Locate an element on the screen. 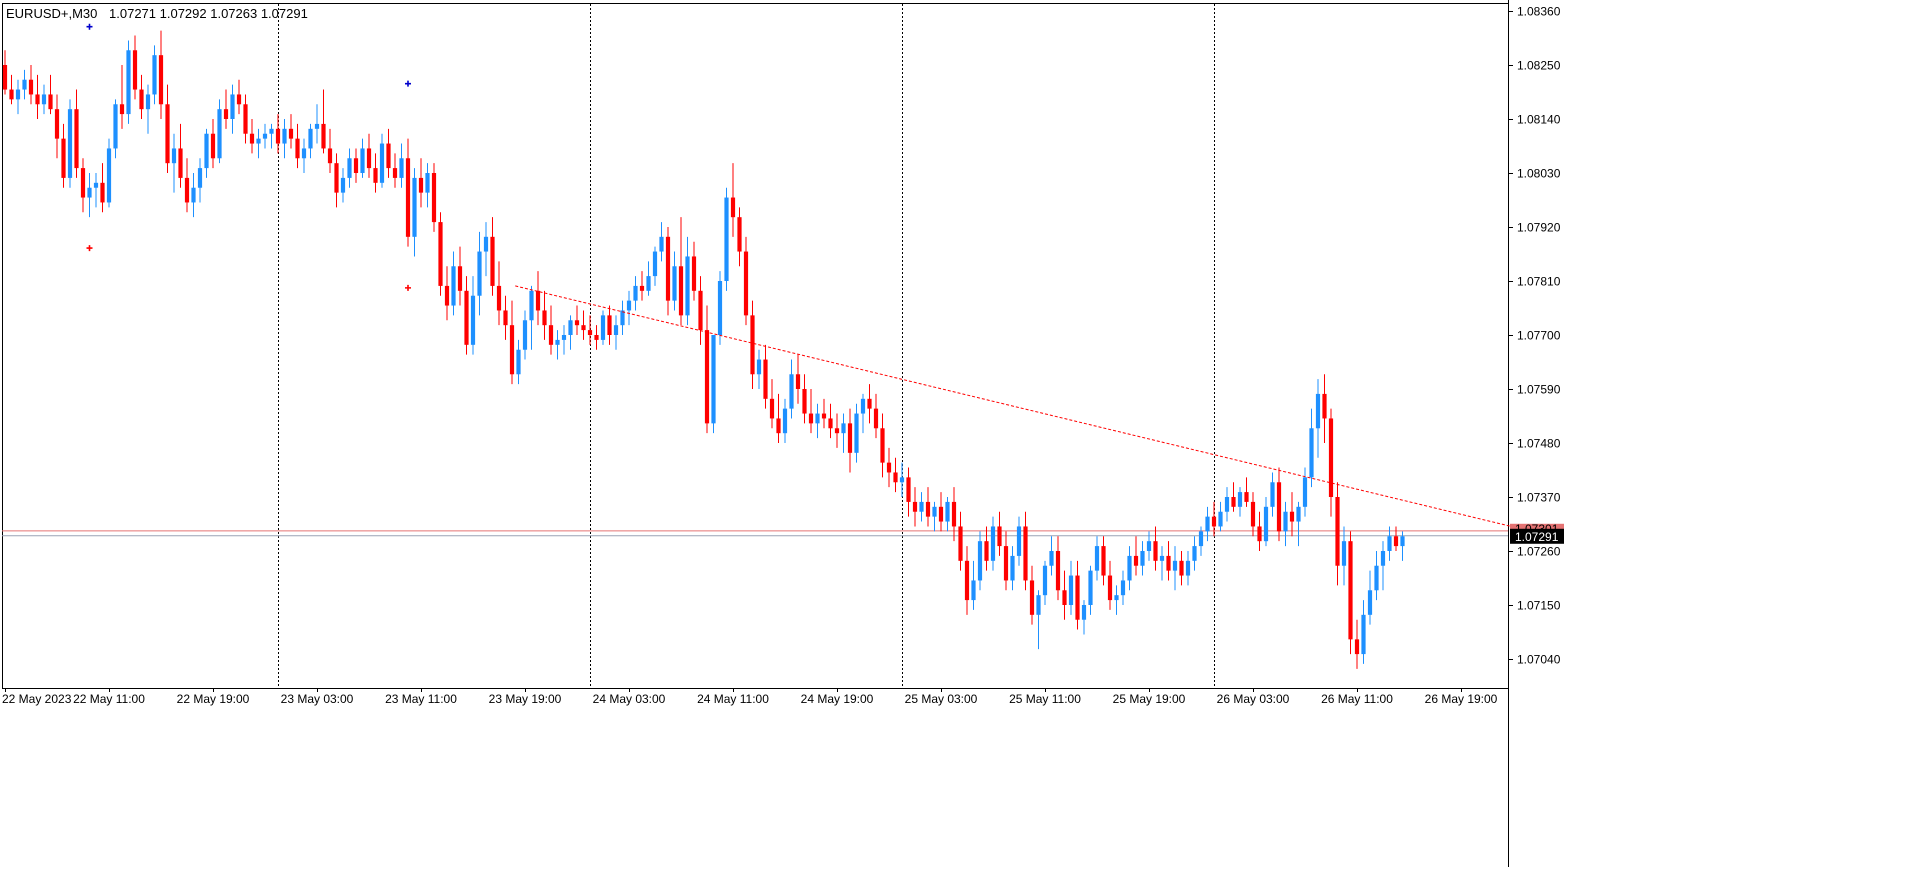 The height and width of the screenshot is (872, 1916). x-tick-label: 22 May 11:00 is located at coordinates (109, 699).